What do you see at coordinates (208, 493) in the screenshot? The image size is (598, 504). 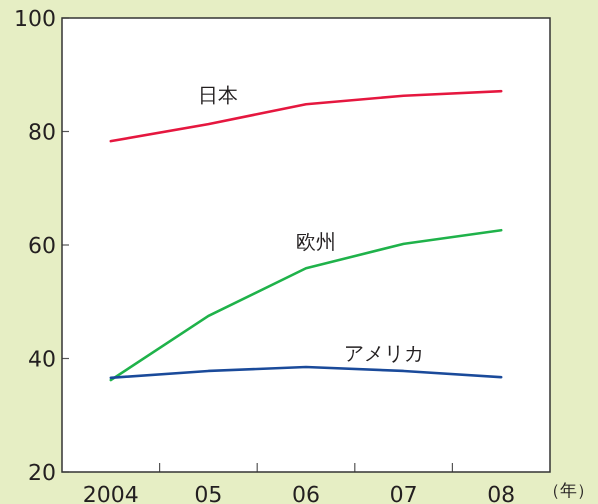 I see `xtick: 05` at bounding box center [208, 493].